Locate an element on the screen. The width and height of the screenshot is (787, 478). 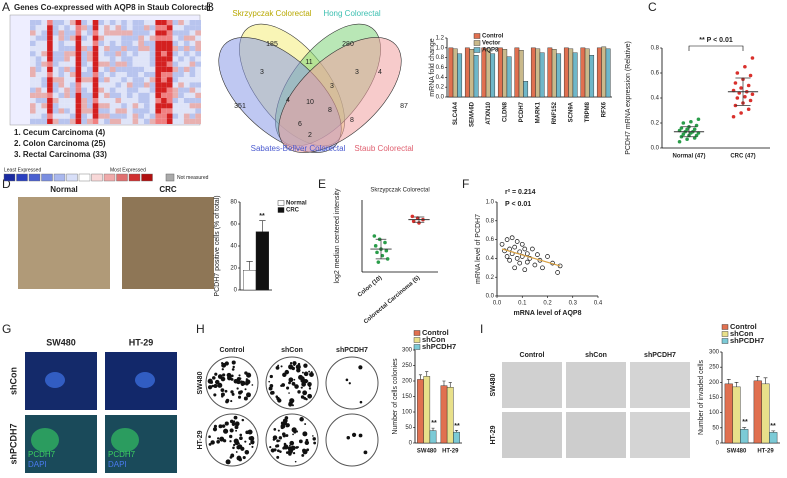
group-label: 2. Colon Carcinoma (25) is located at coordinates (60, 143).